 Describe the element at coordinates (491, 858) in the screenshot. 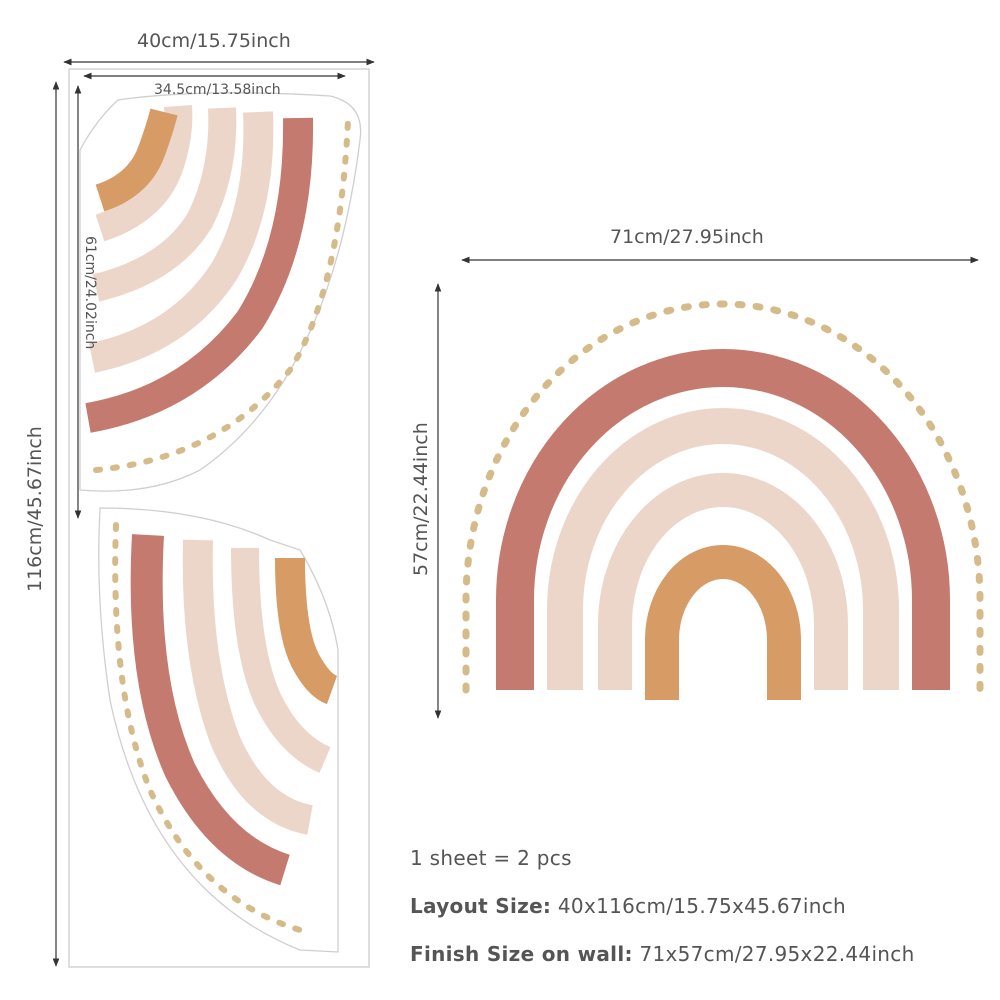

I see `sheet-count-text: 1 sheet = 2 pcs` at that location.